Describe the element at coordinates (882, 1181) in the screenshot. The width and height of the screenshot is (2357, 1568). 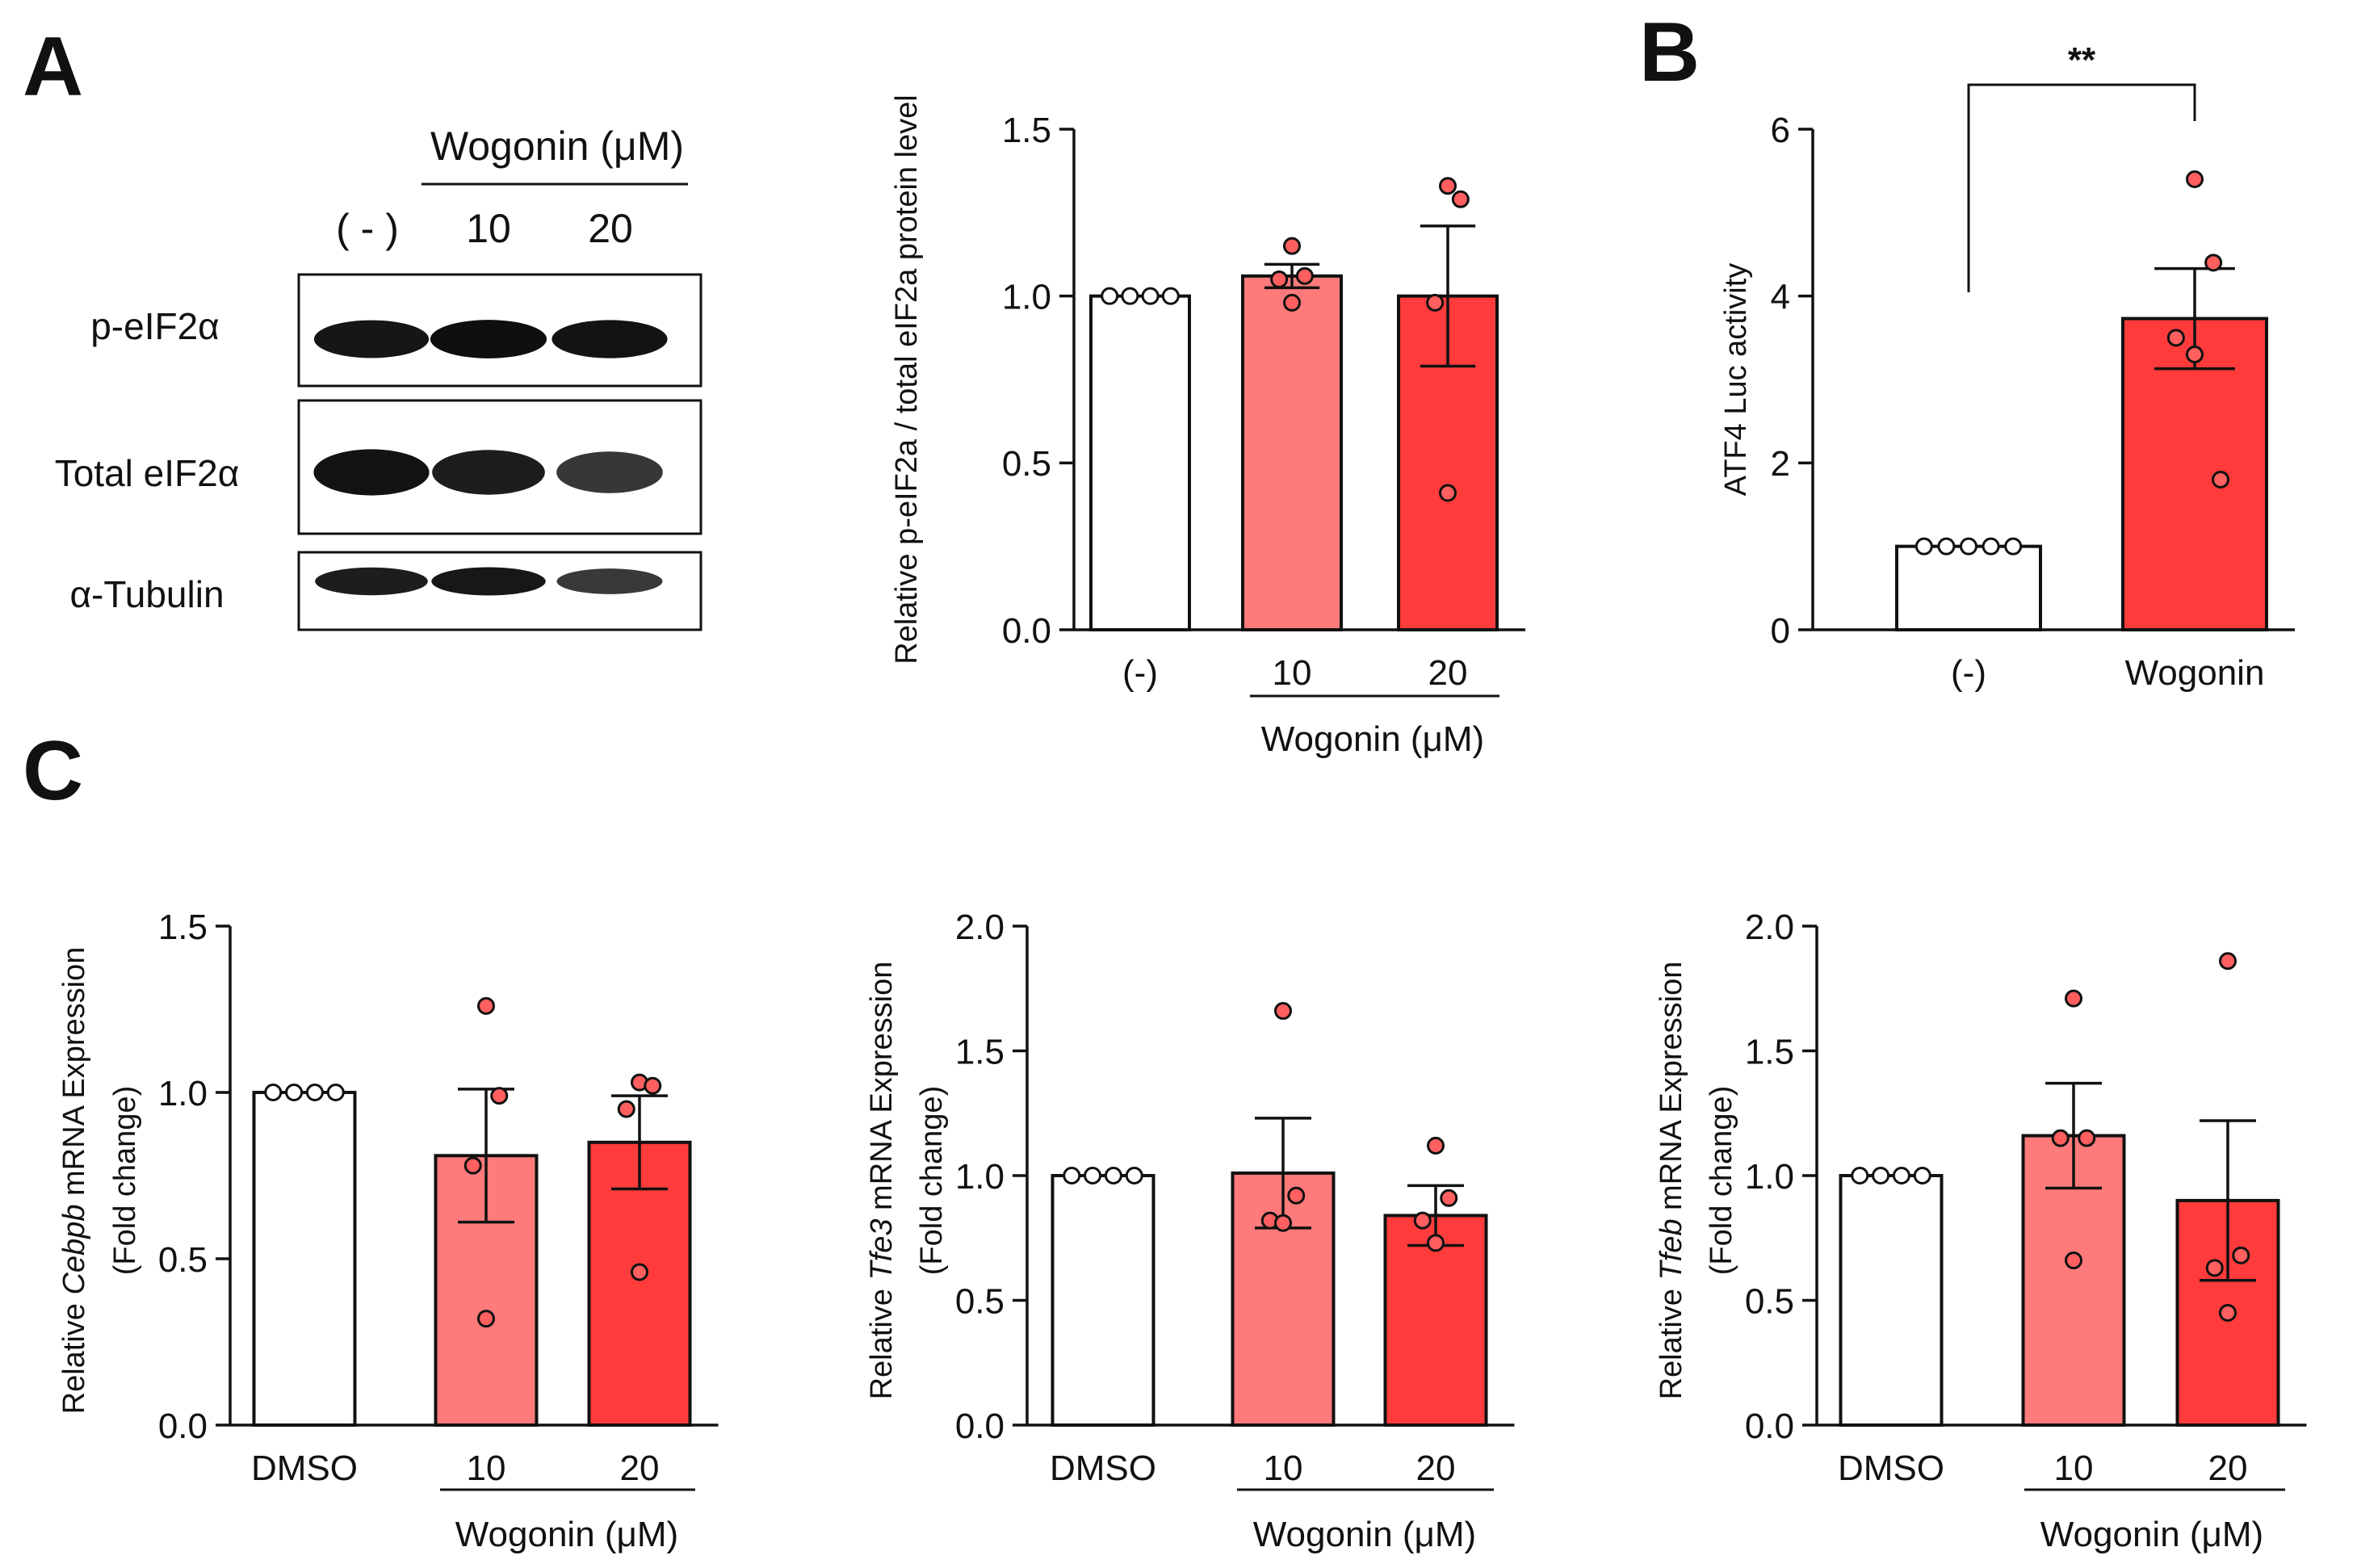
I see `y-axis-label: Relative Tfe3 mRNA Expression` at that location.